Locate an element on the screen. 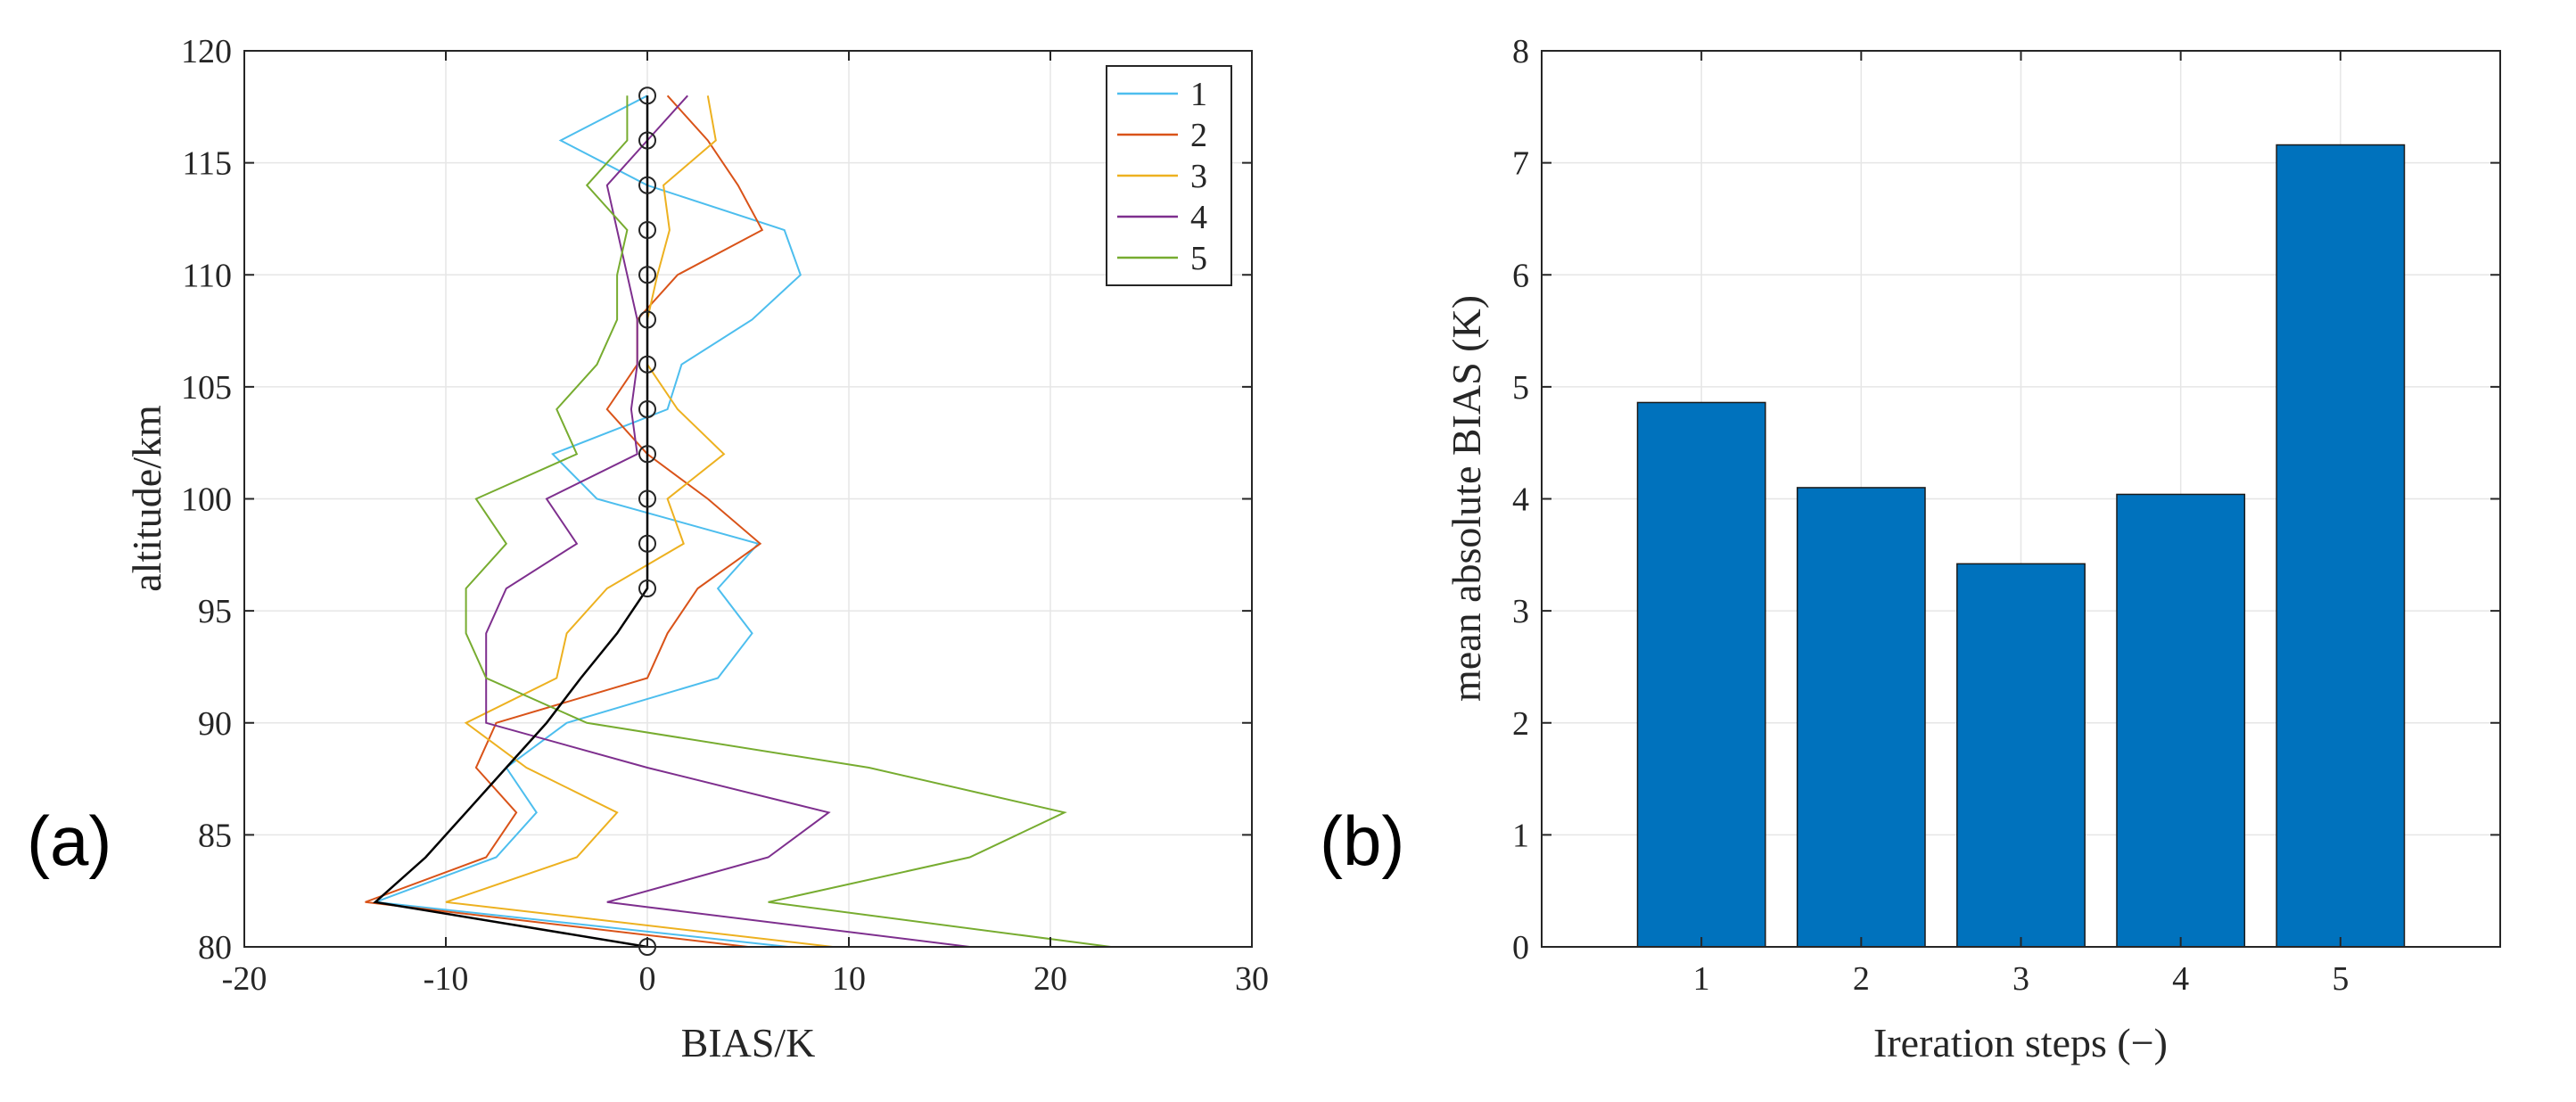  panel-a-xlabel: BIAS/K is located at coordinates (748, 1042).